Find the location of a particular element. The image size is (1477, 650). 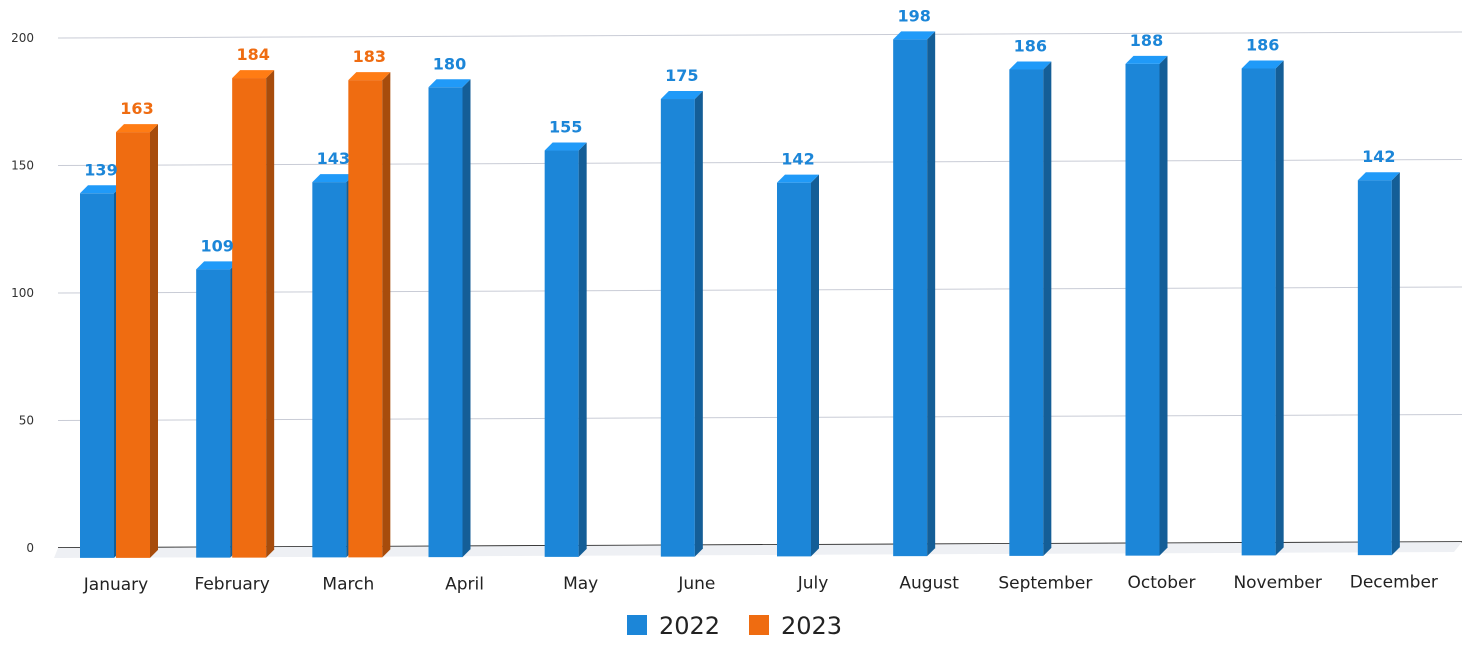

x-tick-label: August is located at coordinates (929, 584).